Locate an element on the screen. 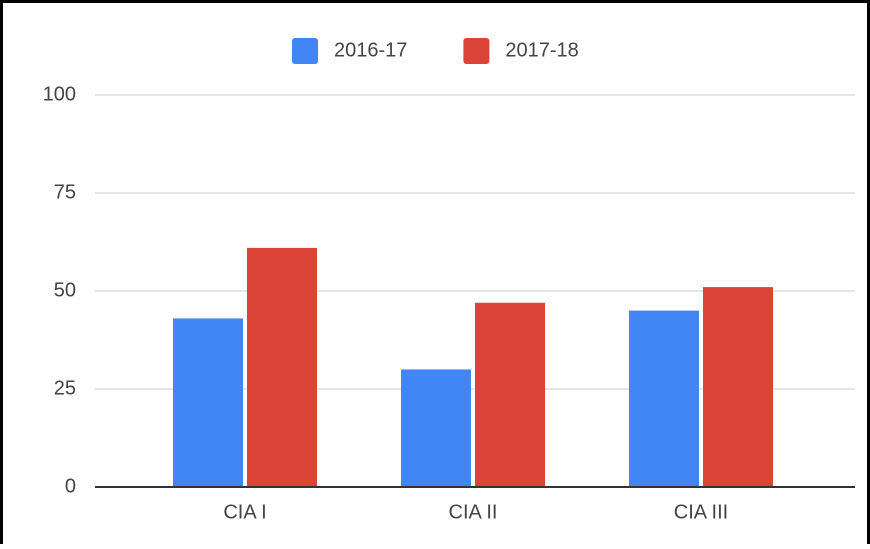  y-tick-label: 100 is located at coordinates (59, 94).